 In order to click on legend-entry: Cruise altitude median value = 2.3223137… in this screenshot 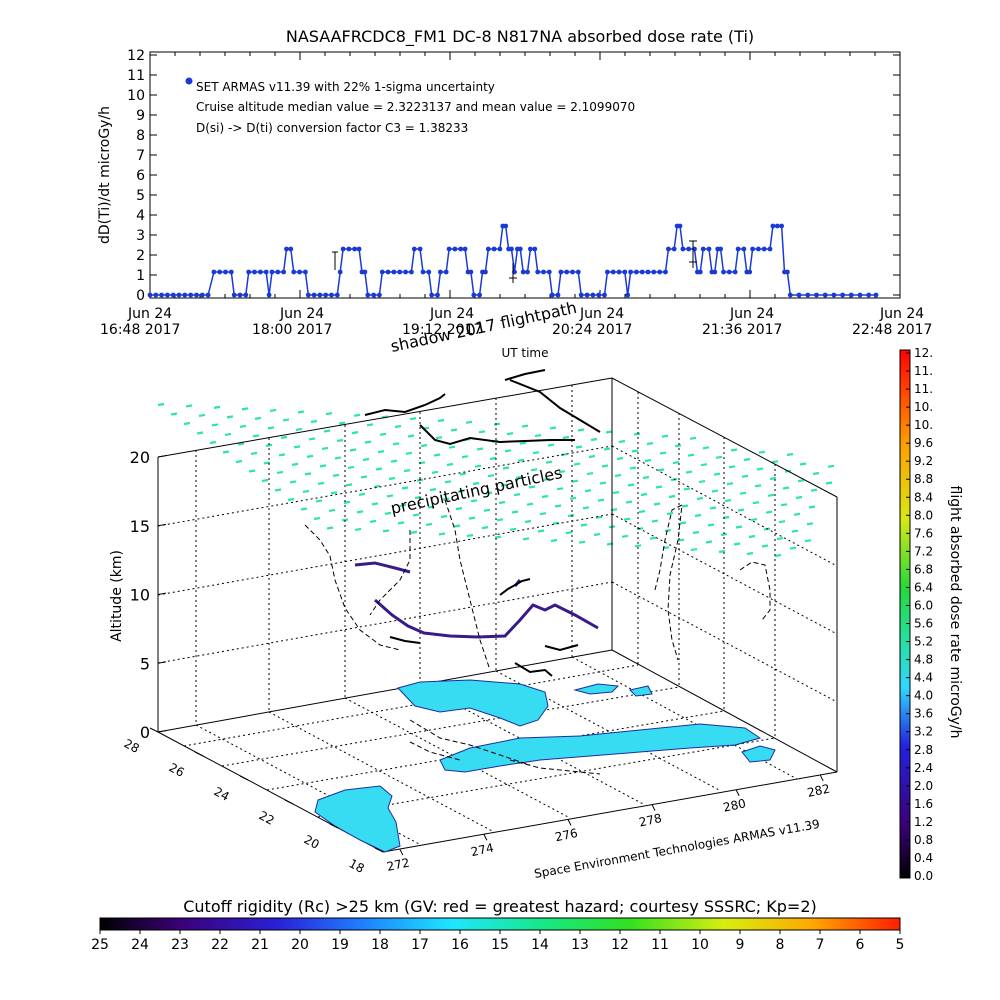, I will do `click(415, 107)`.